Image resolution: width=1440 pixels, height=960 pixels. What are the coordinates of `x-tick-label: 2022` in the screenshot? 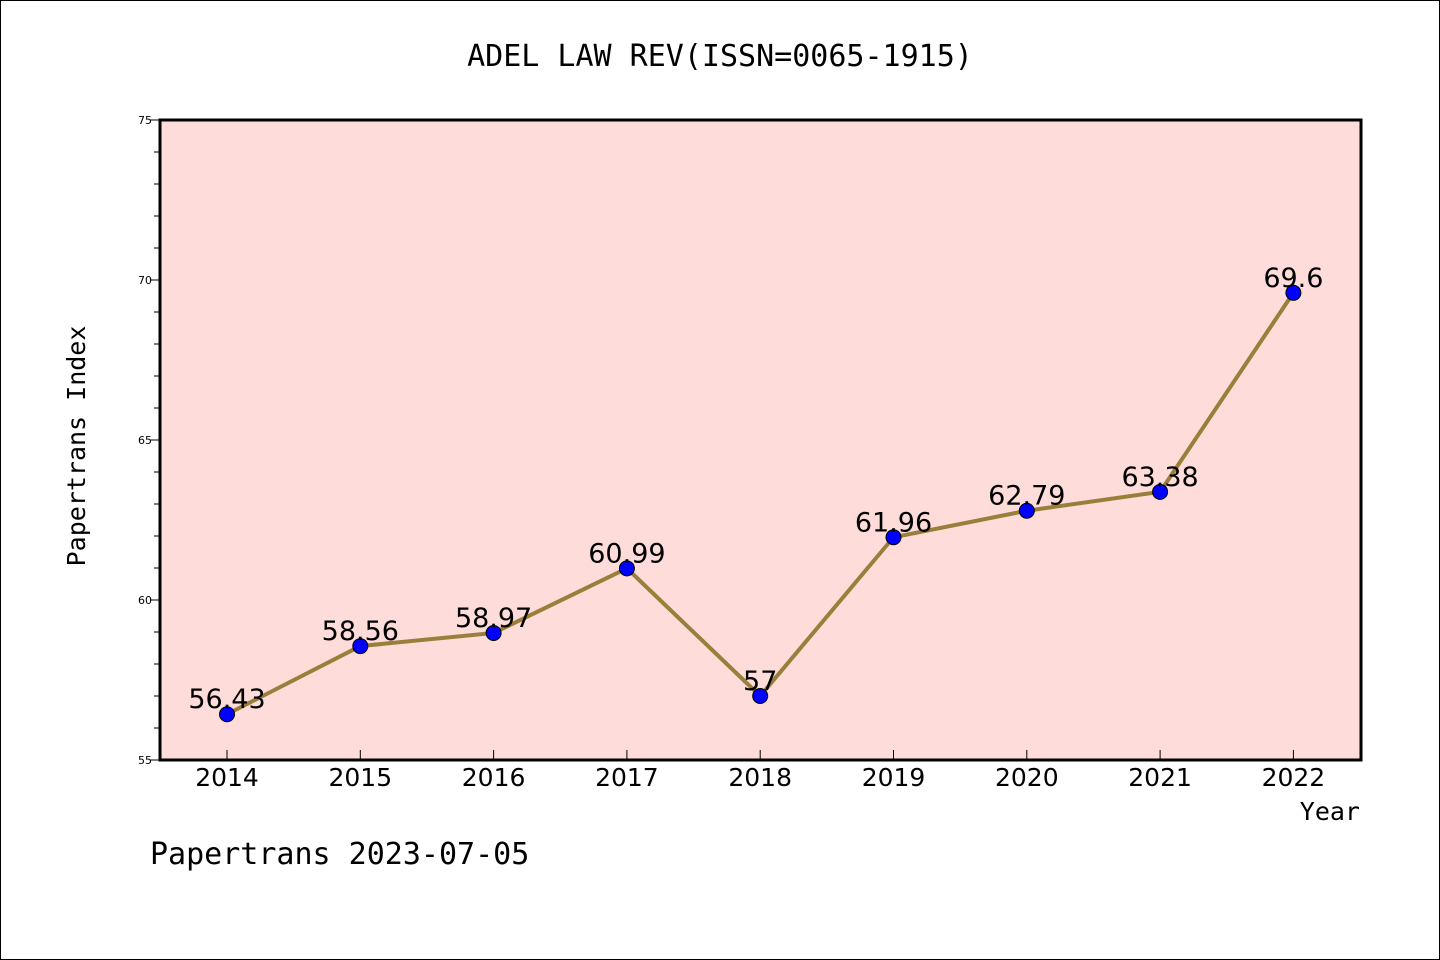 It's located at (1294, 777).